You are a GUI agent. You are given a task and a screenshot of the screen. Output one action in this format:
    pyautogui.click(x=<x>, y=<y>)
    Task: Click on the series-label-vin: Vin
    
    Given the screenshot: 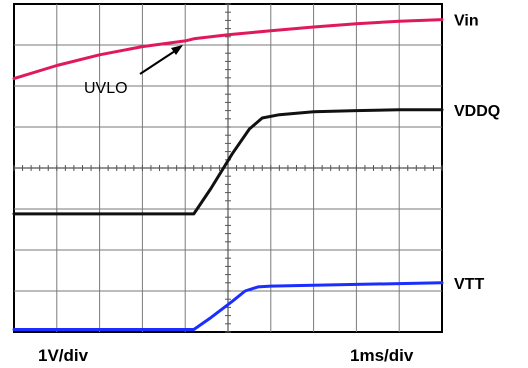 What is the action you would take?
    pyautogui.click(x=466, y=21)
    